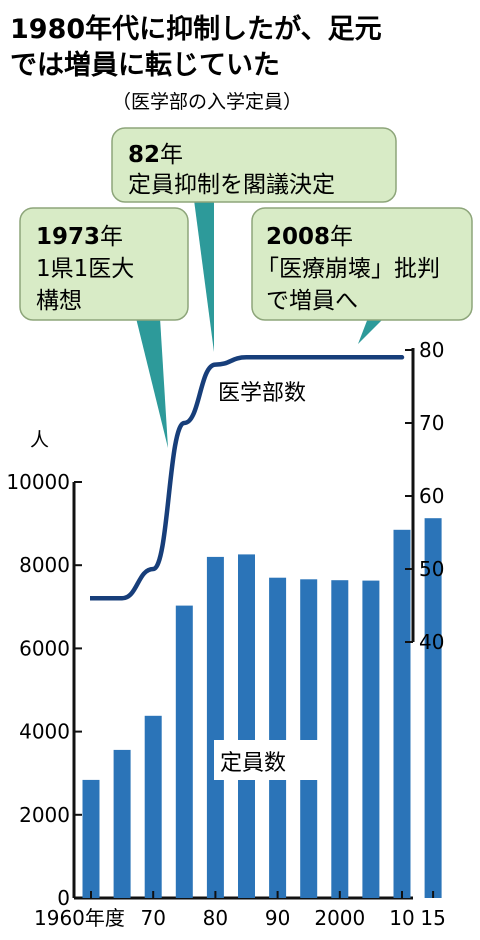 This screenshot has height=940, width=480. What do you see at coordinates (348, 269) in the screenshot?
I see `callout-2008-line1: 「医療崩壊」批判` at bounding box center [348, 269].